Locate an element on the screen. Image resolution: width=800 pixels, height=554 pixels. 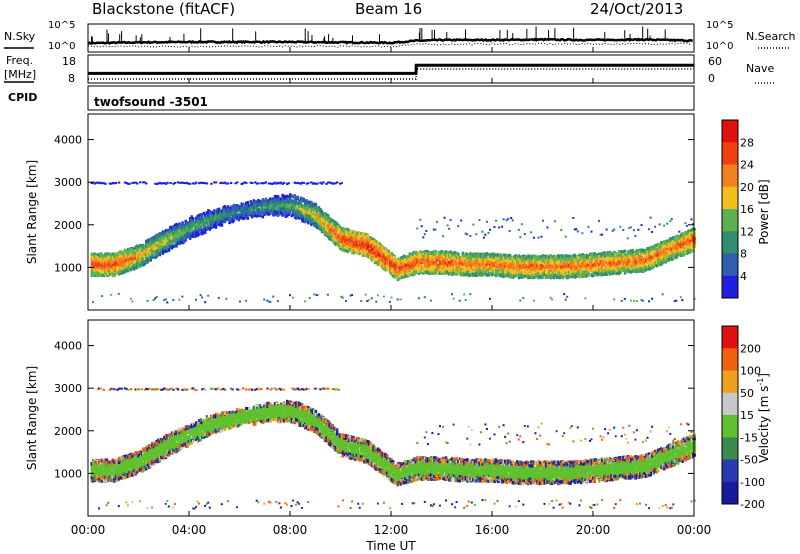
noise-search-series is located at coordinates (389, 45).